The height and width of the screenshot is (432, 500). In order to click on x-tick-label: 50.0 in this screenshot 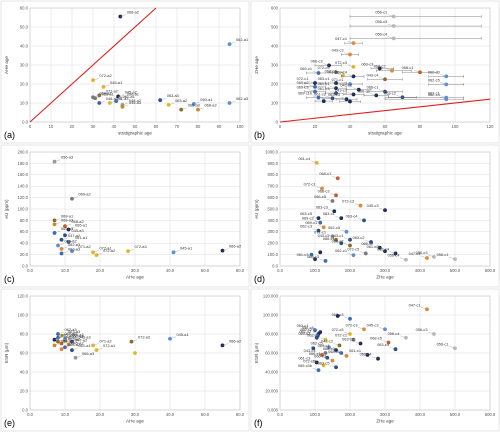, I will do `click(205, 270)`.